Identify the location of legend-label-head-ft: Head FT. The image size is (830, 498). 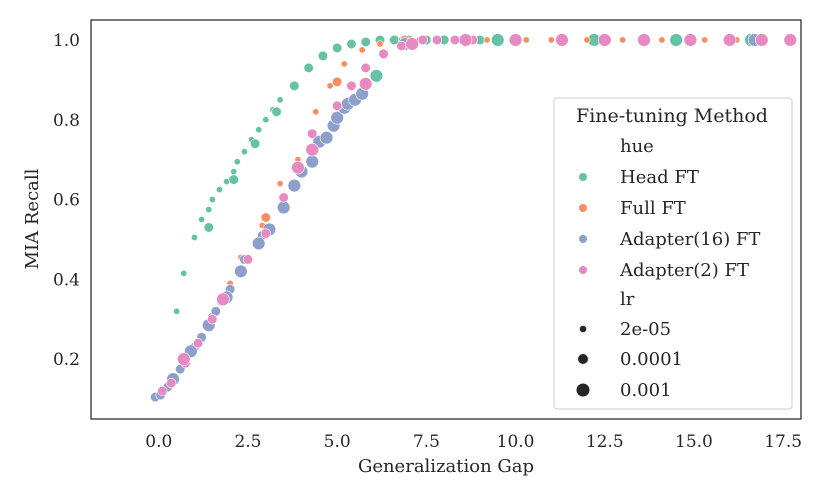
(659, 177).